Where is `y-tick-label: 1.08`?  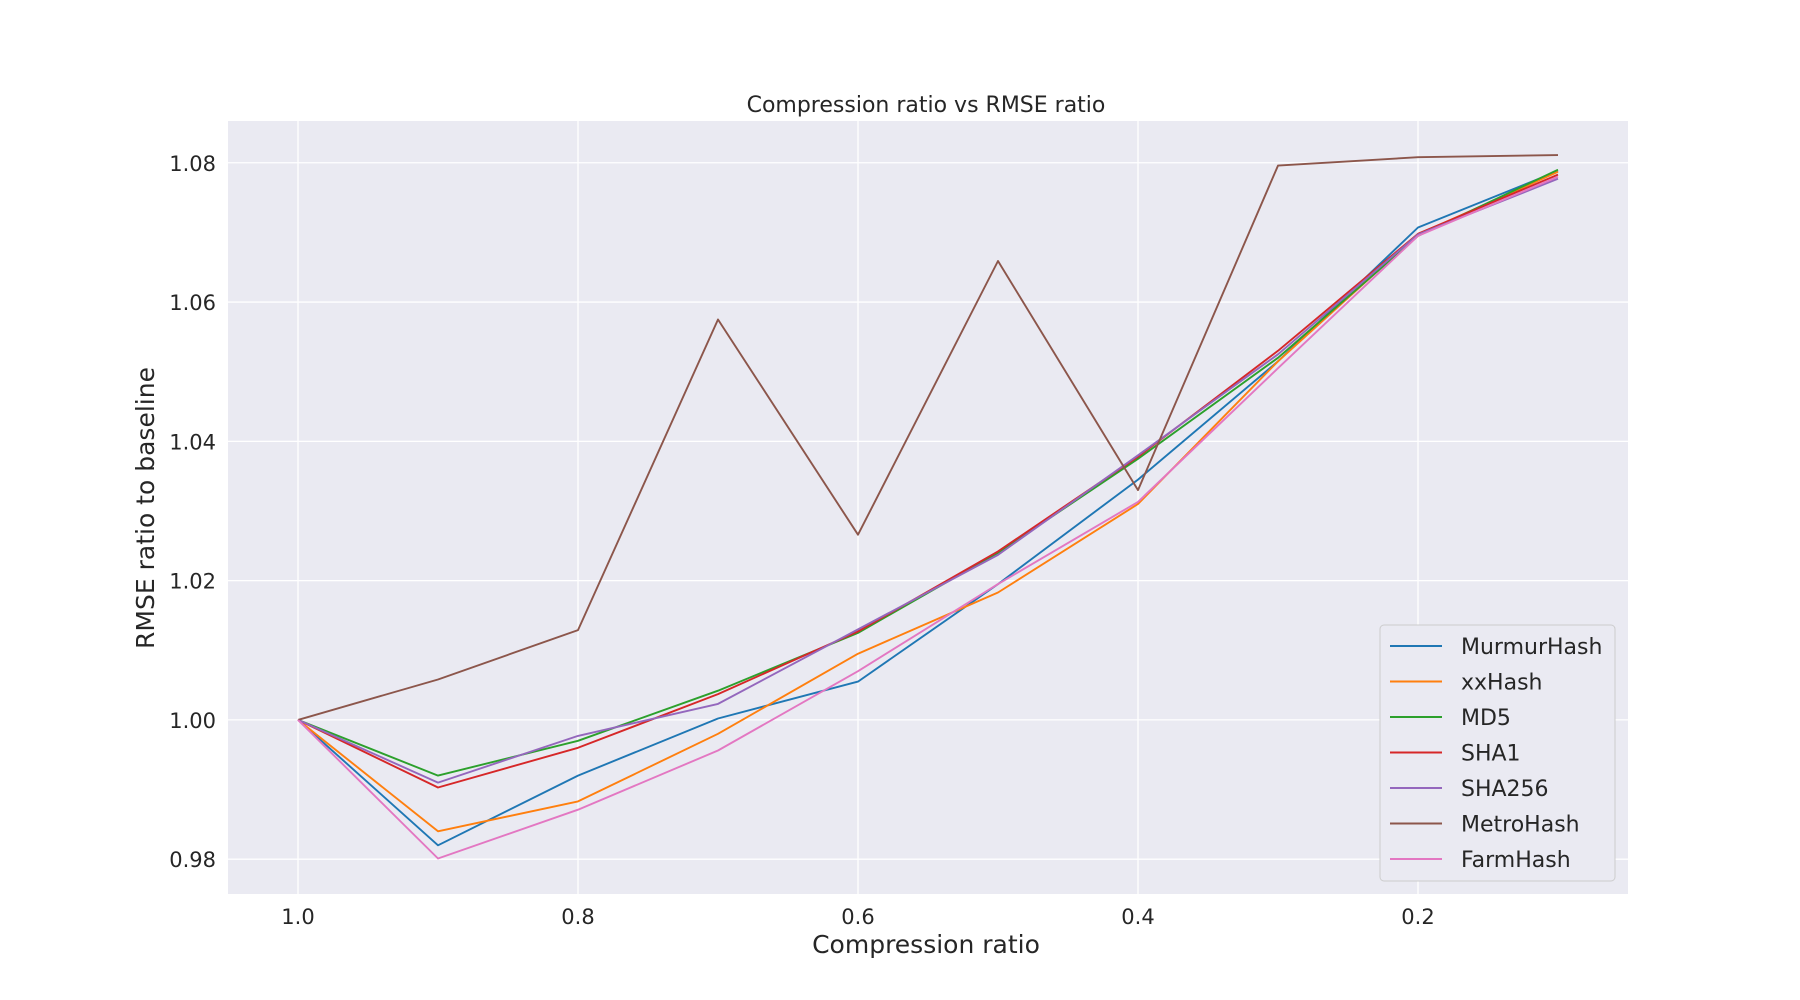
y-tick-label: 1.08 is located at coordinates (192, 164).